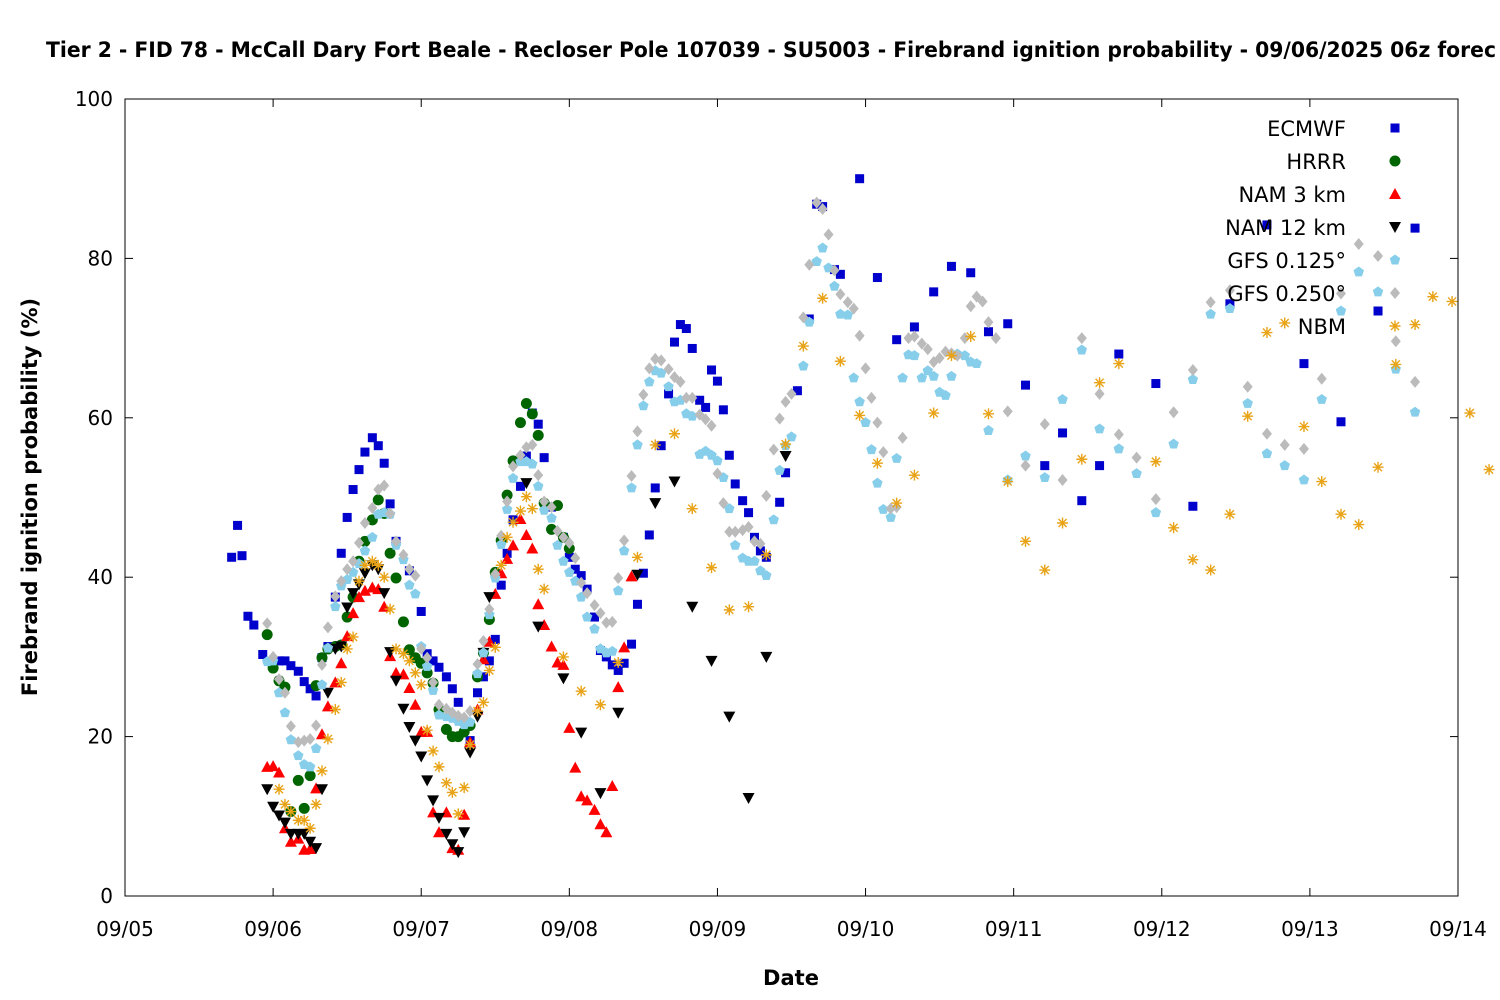  I want to click on y-tick-label: 40, so click(100, 577).